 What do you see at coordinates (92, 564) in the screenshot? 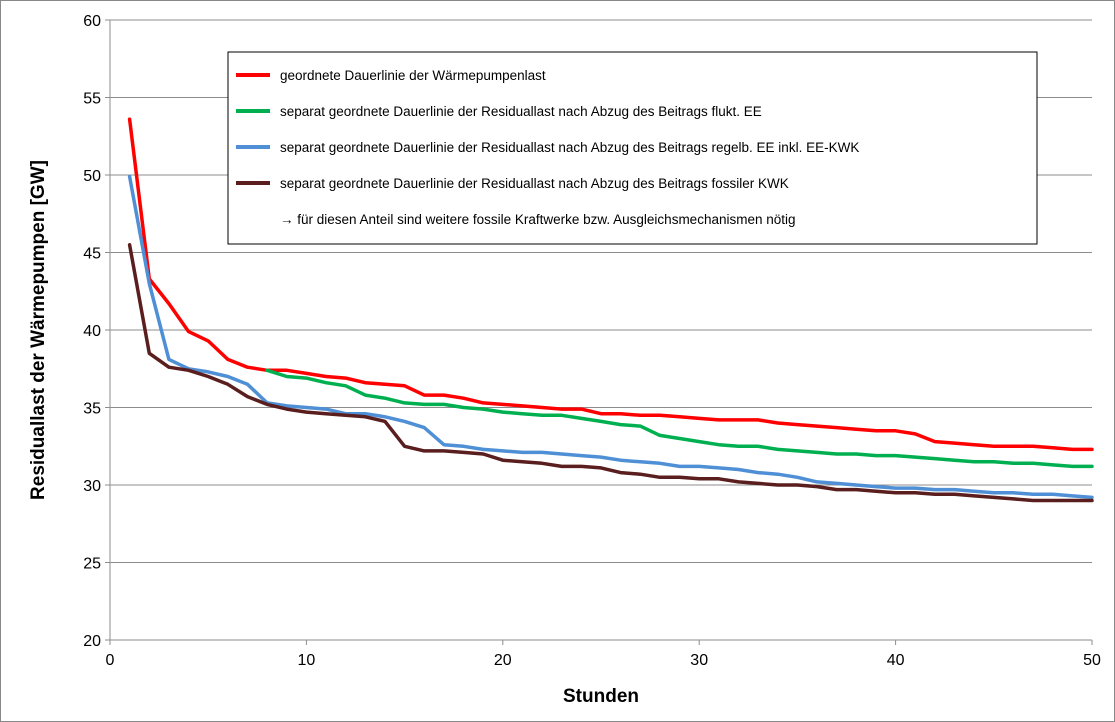
I see `y-tick-label: 25` at bounding box center [92, 564].